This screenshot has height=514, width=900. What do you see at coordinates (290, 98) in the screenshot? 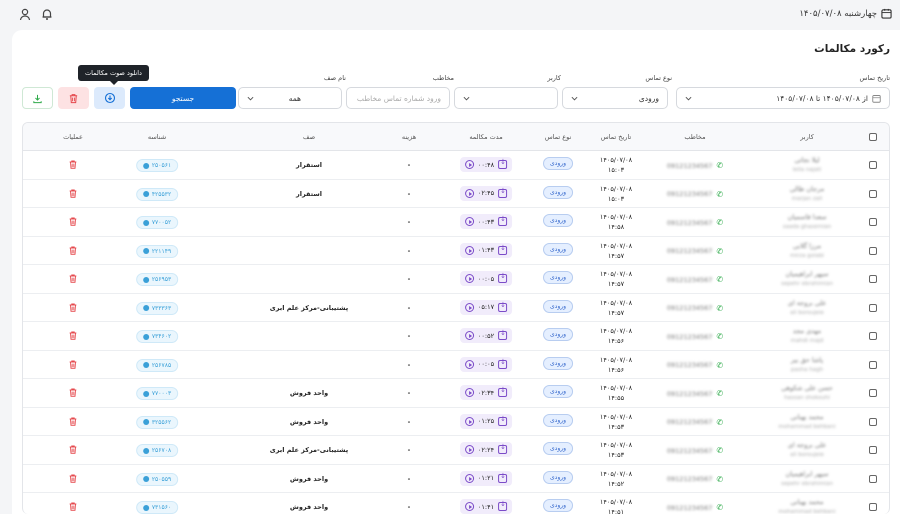
I see `queue-select: همه` at bounding box center [290, 98].